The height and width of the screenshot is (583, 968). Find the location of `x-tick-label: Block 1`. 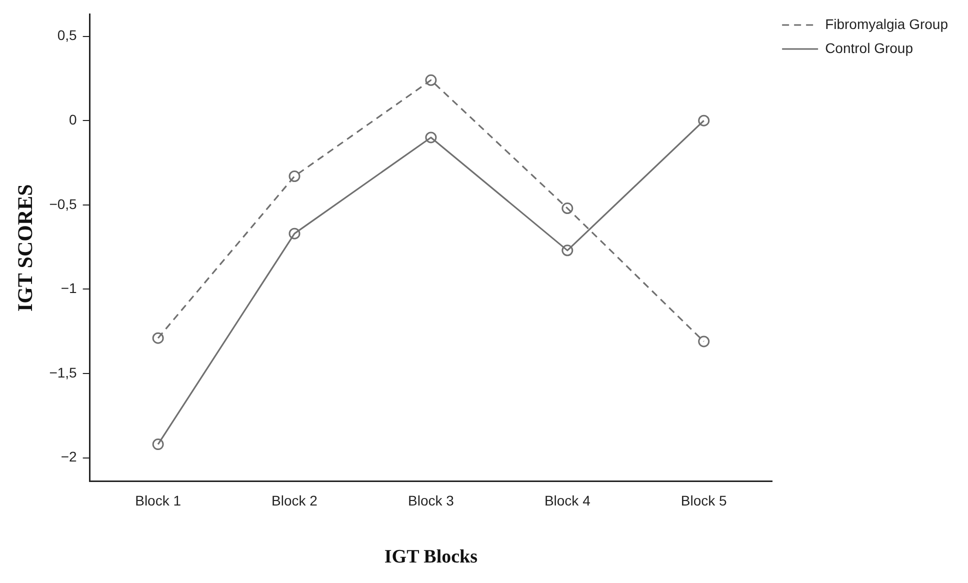

x-tick-label: Block 1 is located at coordinates (158, 500).